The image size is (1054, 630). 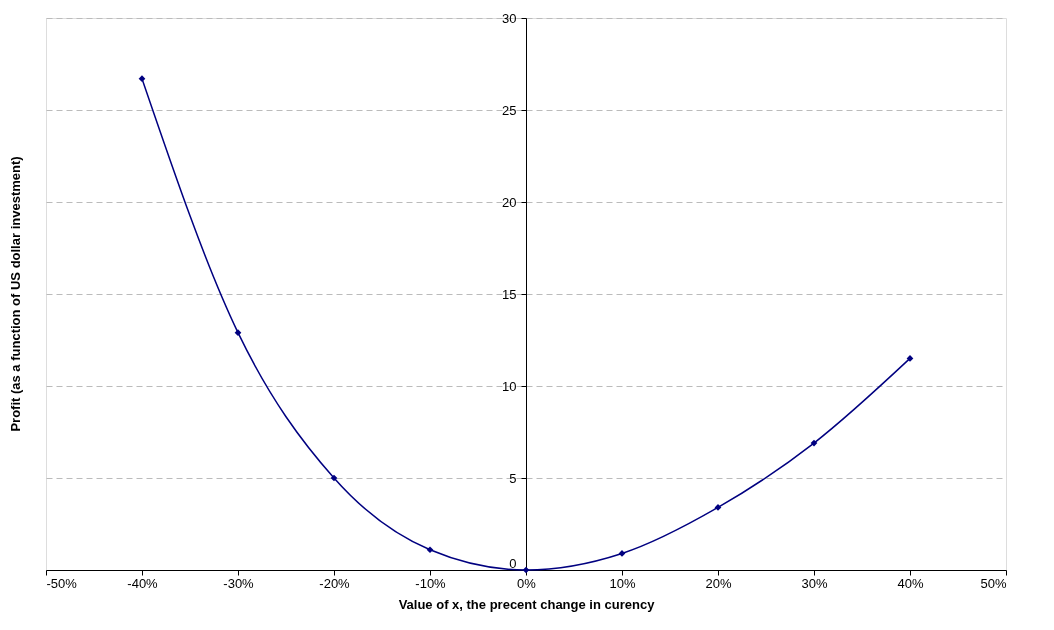 What do you see at coordinates (431, 583) in the screenshot?
I see `x-tick-label: -10%` at bounding box center [431, 583].